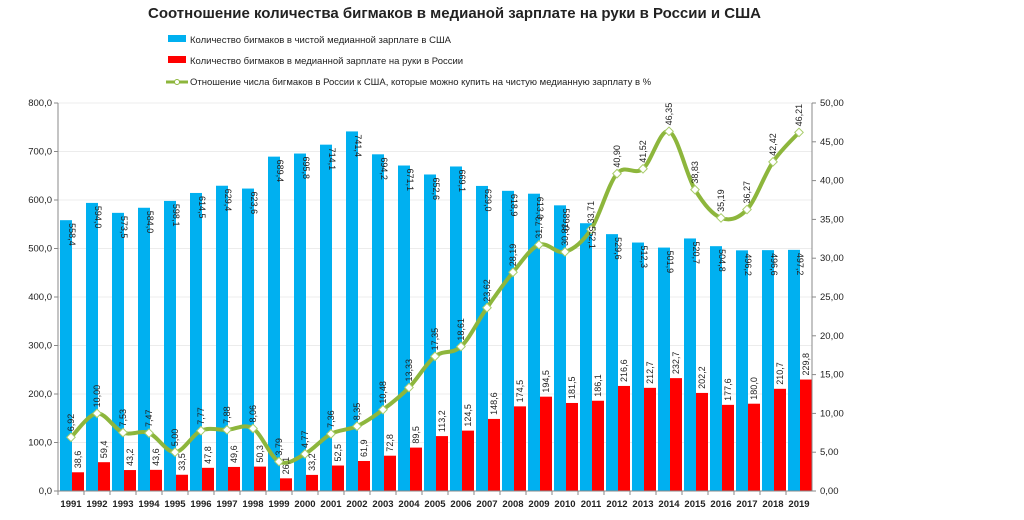 This screenshot has width=1024, height=520. What do you see at coordinates (721, 200) in the screenshot?
I see `ratio-label: 35,19` at bounding box center [721, 200].